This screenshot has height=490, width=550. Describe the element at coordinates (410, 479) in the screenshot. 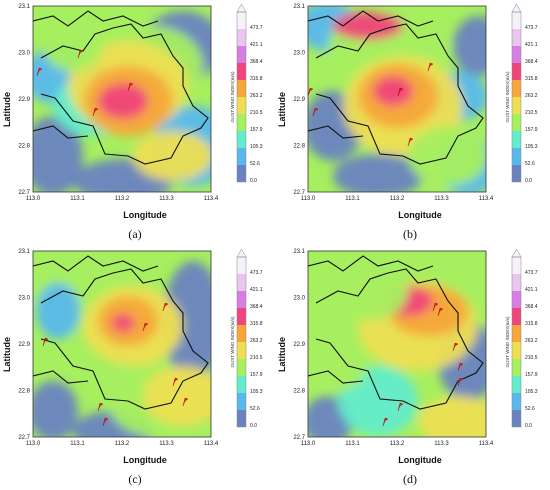

I see `panel-caption: (d)` at that location.